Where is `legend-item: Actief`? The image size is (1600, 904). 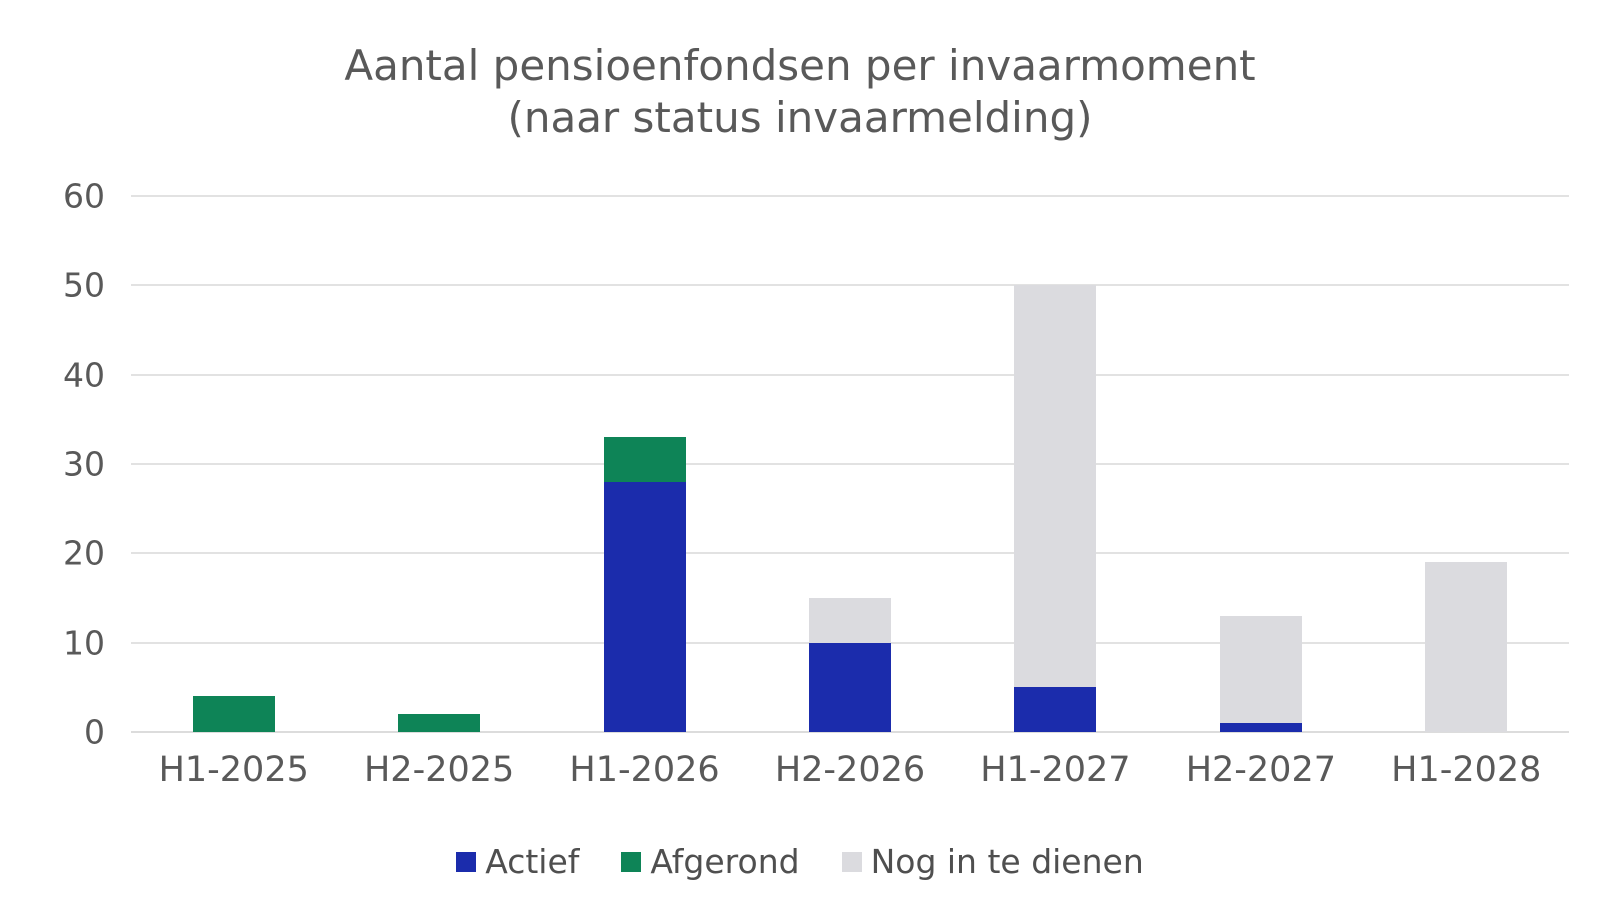
legend-item: Actief is located at coordinates (517, 861).